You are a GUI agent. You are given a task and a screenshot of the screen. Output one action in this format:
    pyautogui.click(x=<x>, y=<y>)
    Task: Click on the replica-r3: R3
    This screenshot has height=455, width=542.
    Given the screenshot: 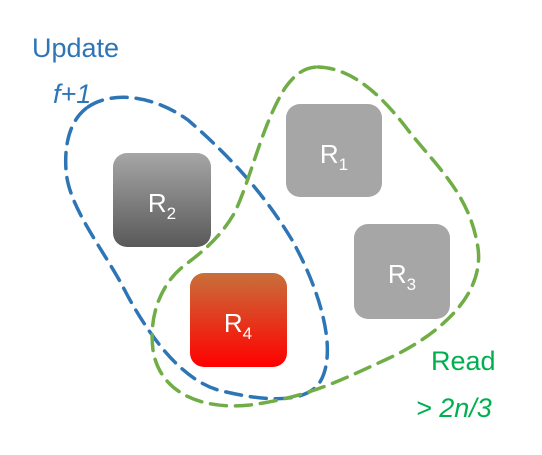 What is the action you would take?
    pyautogui.click(x=402, y=271)
    